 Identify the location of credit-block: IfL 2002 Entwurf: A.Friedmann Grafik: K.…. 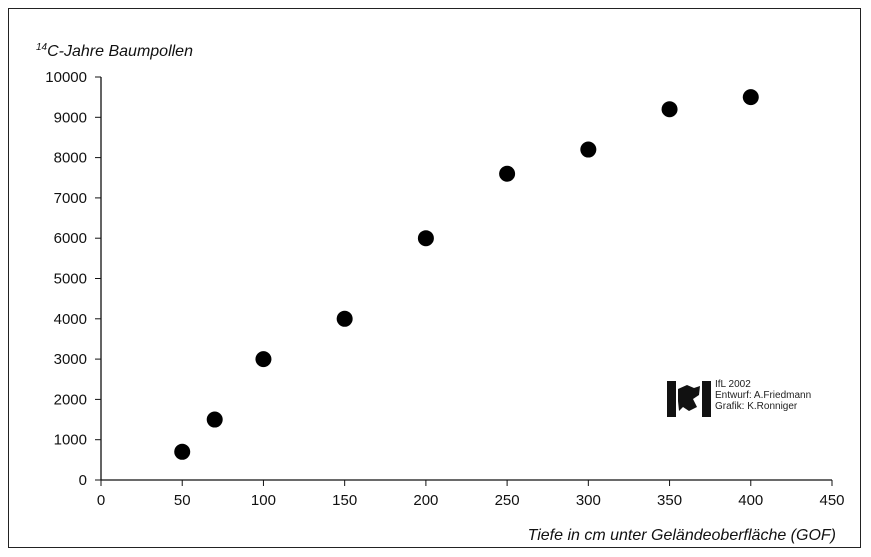
(757, 400).